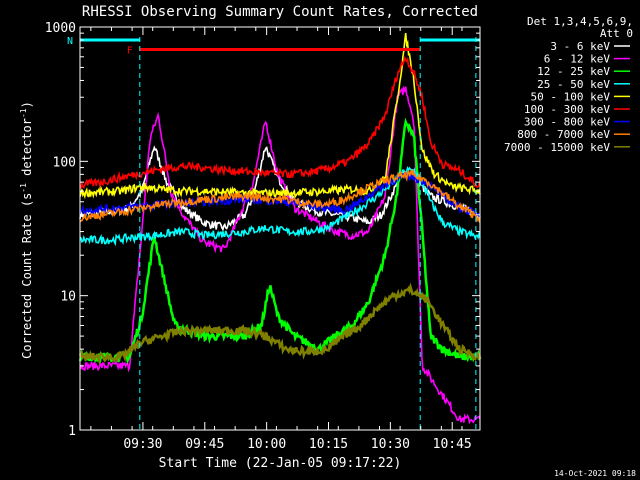 Image resolution: width=640 pixels, height=480 pixels. I want to click on x-tick-label-2: 10:00, so click(266, 444).